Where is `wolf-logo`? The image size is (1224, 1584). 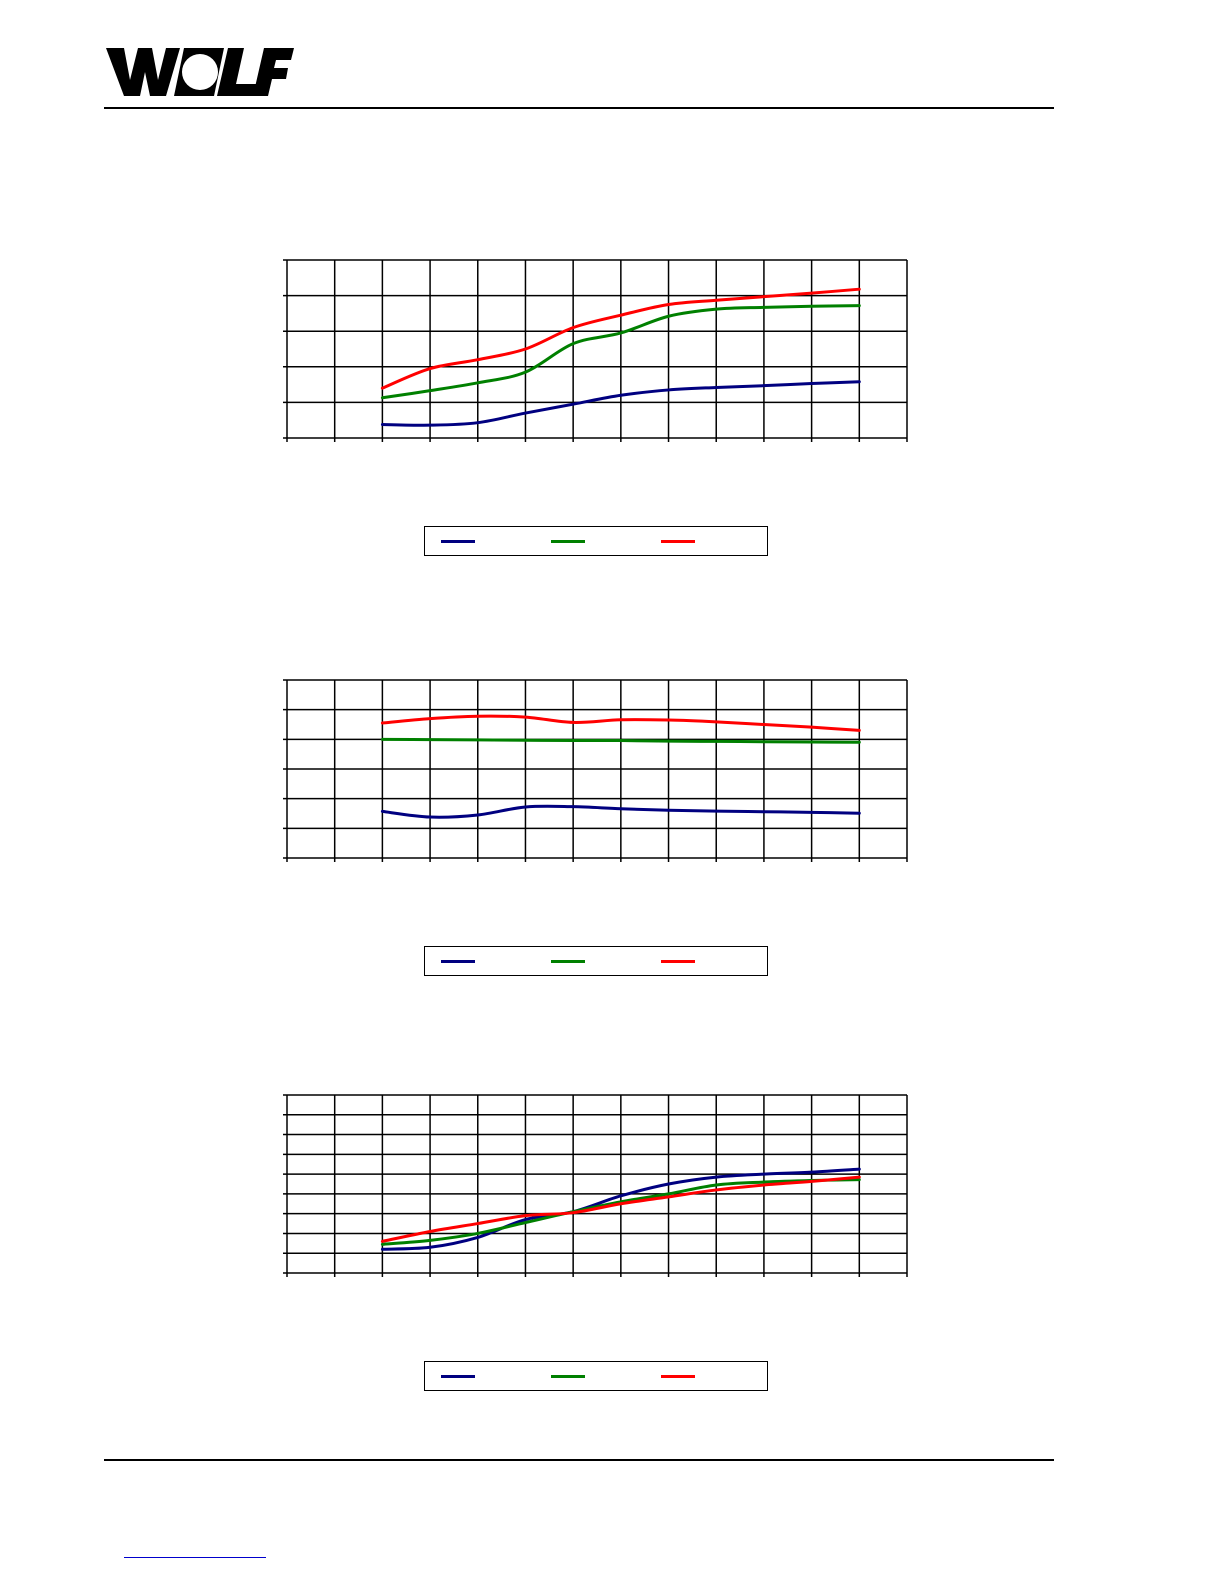
wolf-logo is located at coordinates (200, 72).